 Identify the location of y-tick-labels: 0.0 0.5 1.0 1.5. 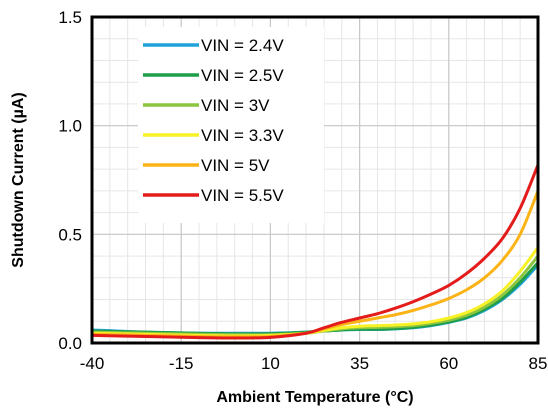
(70, 180).